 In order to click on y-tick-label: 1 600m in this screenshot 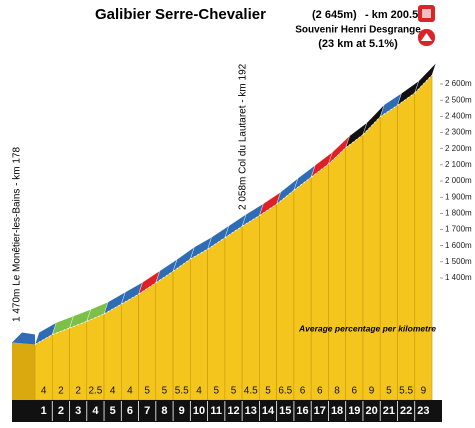, I will do `click(458, 245)`.